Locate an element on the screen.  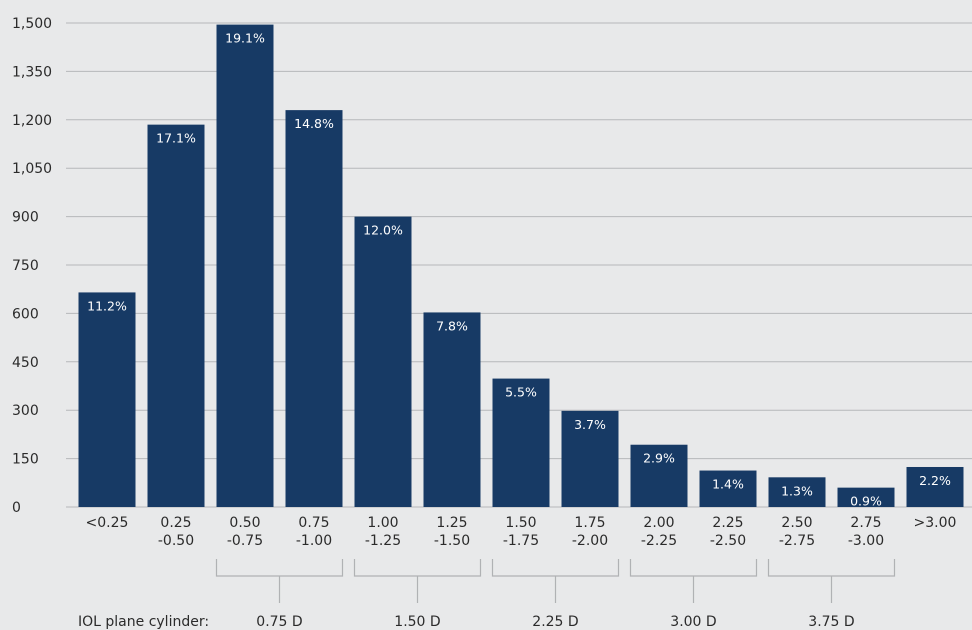
x-tick-label: 1.50 is located at coordinates (520, 523).